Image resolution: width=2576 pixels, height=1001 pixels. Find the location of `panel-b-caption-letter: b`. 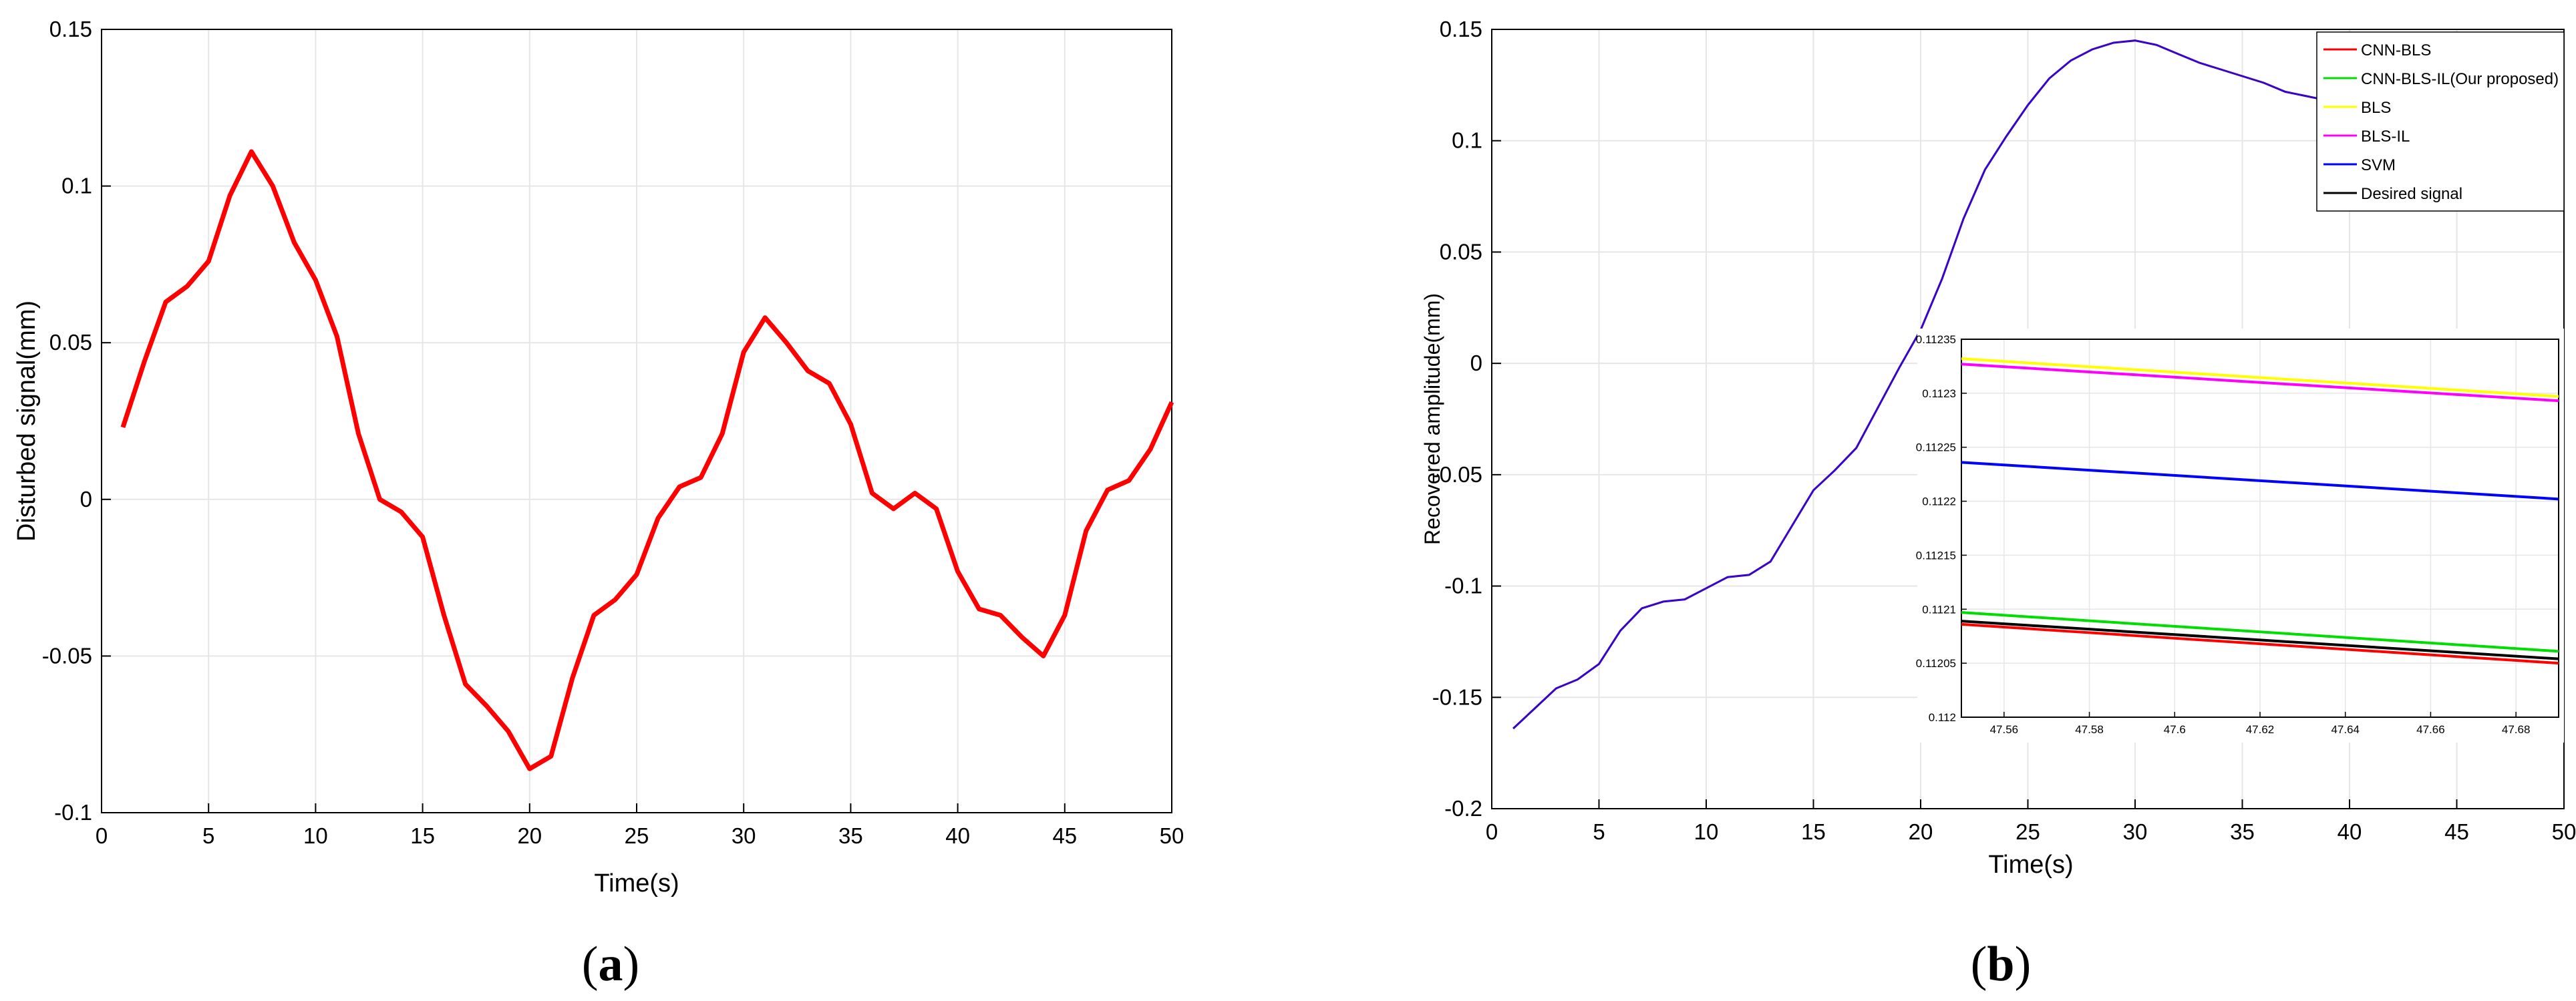

panel-b-caption-letter: b is located at coordinates (2000, 965).